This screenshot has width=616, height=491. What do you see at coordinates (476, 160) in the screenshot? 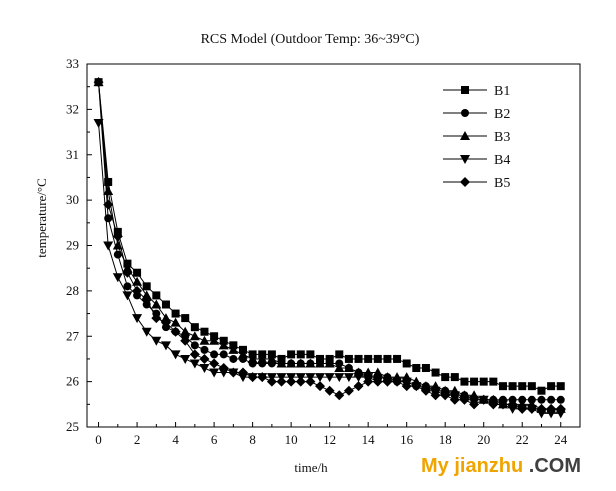
I see `legend-item: B4` at bounding box center [476, 160].